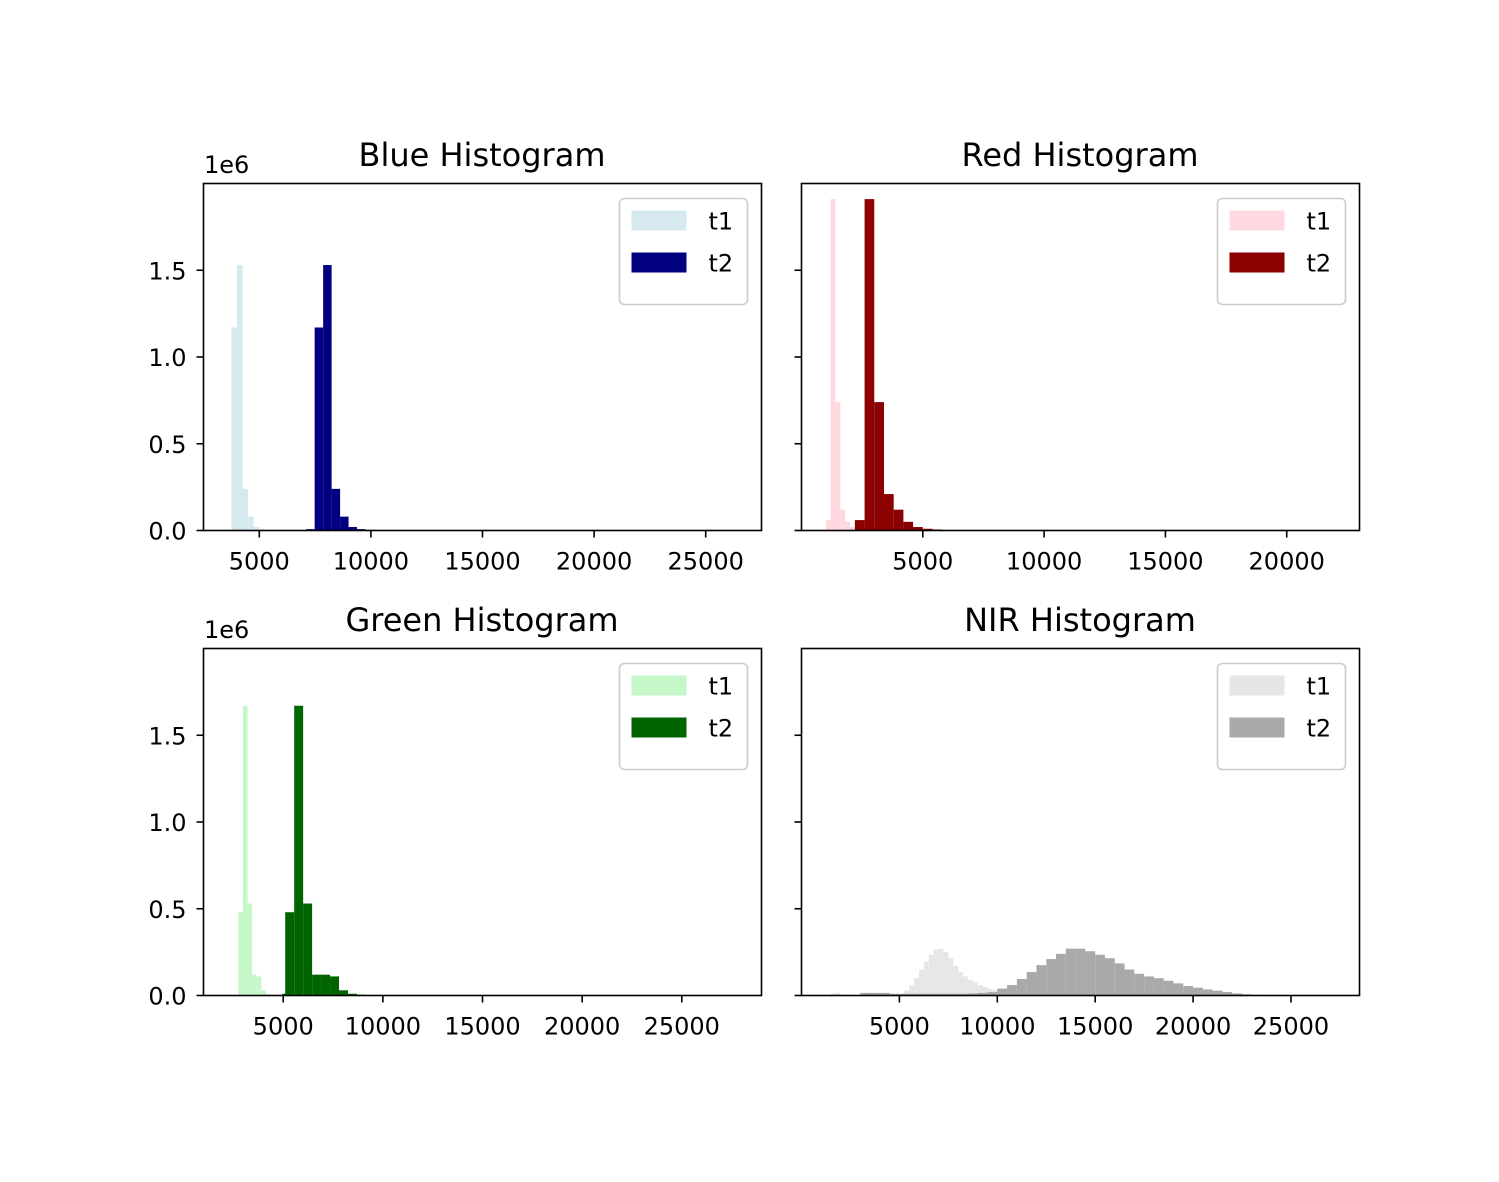 The width and height of the screenshot is (1499, 1182). Describe the element at coordinates (167, 271) in the screenshot. I see `y-tick-label: 1.5` at that location.